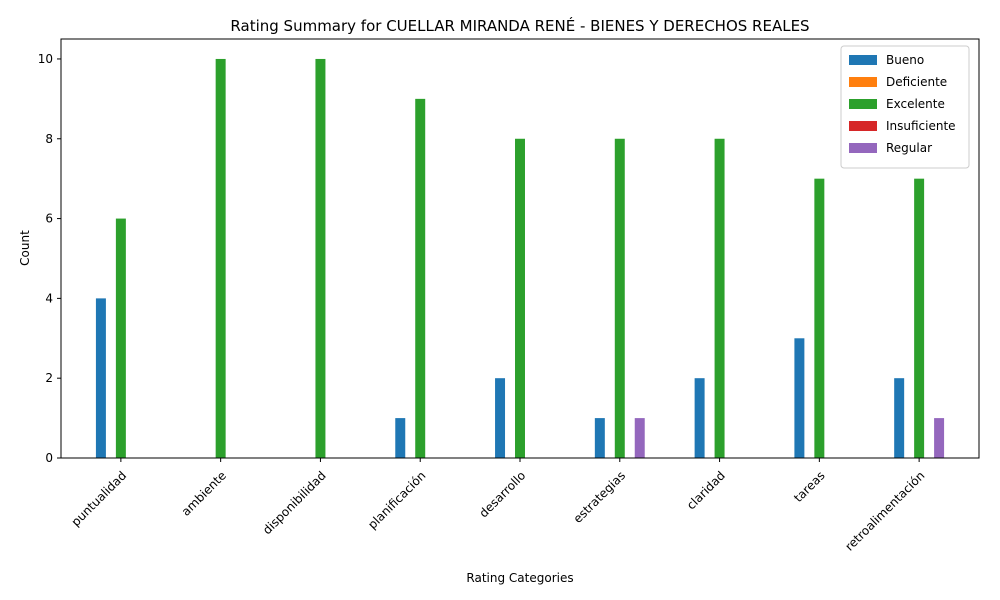  I want to click on y-tick-label: 8, so click(49, 139).